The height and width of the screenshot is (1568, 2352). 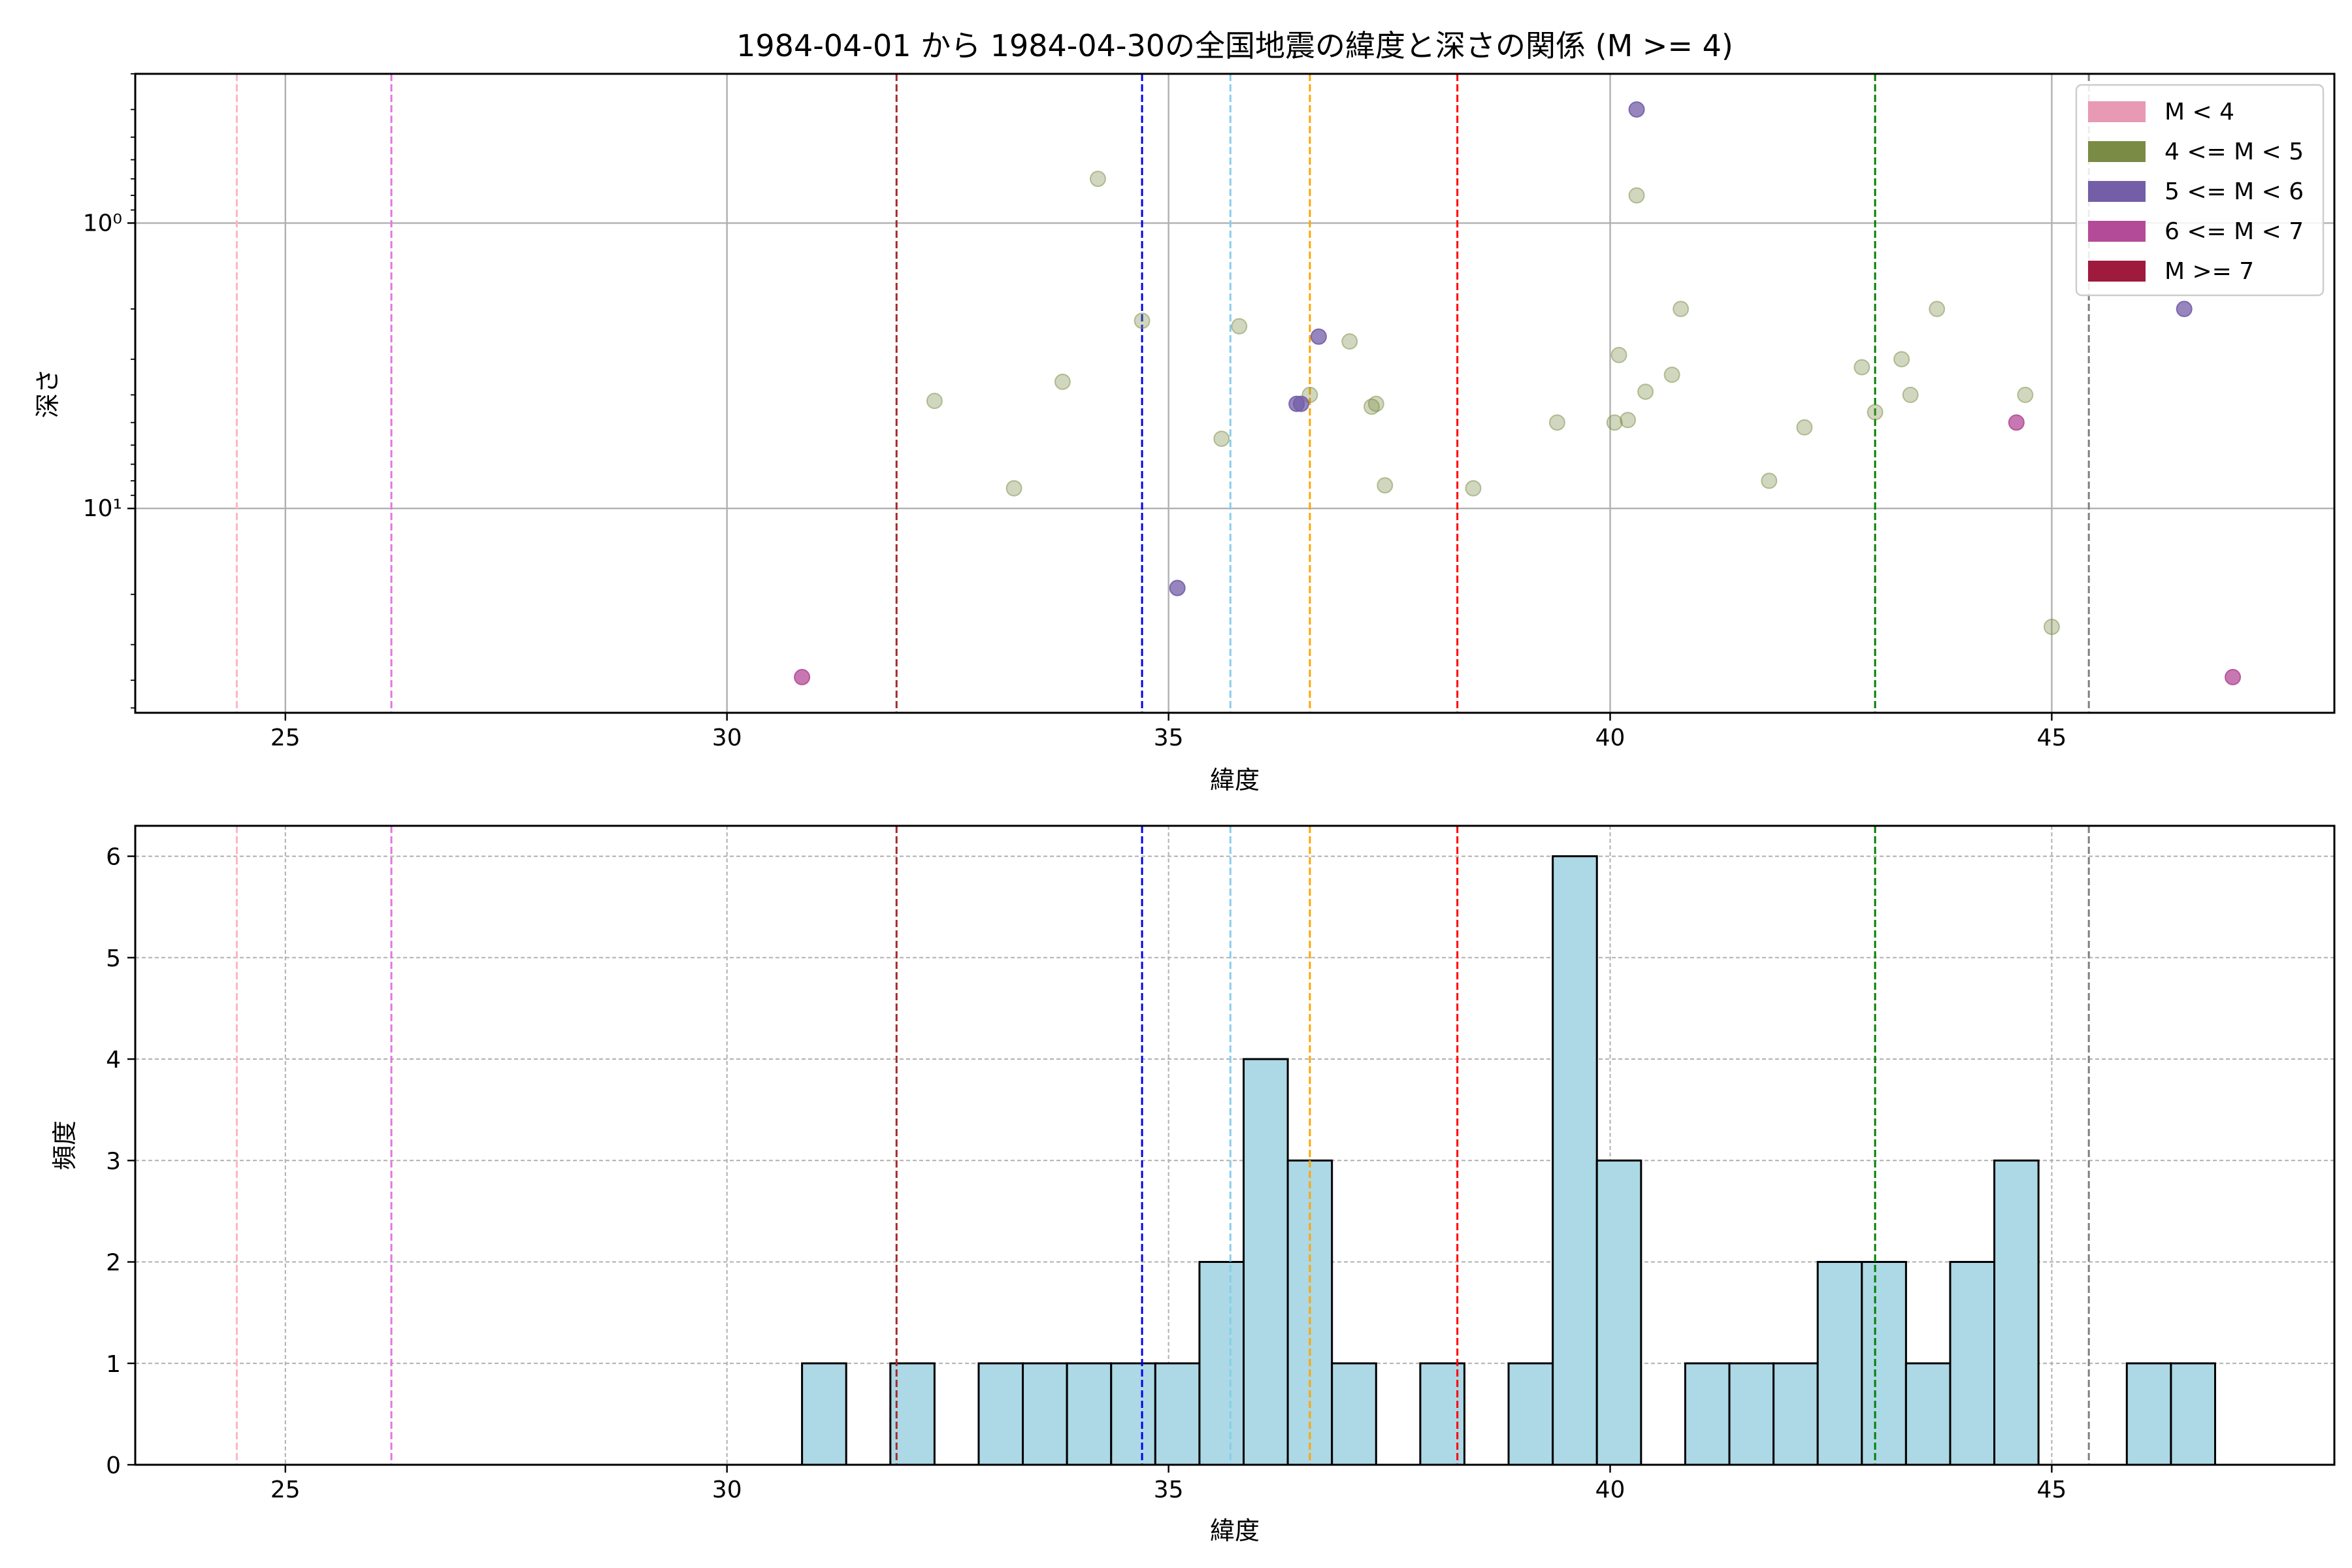 What do you see at coordinates (727, 738) in the screenshot?
I see `scatter-x-tick-label: 30` at bounding box center [727, 738].